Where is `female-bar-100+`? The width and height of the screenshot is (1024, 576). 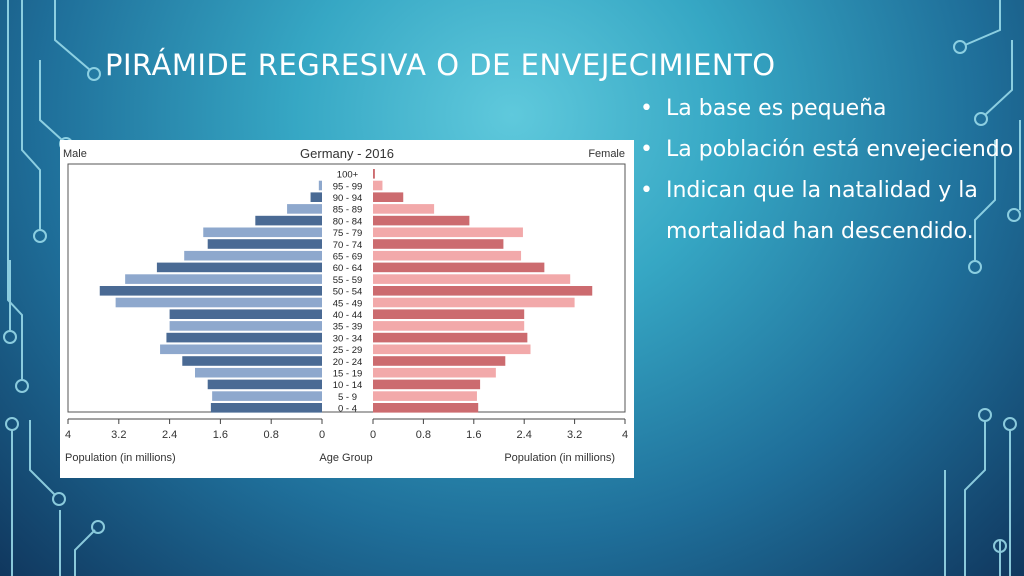
female-bar-100+ is located at coordinates (374, 174).